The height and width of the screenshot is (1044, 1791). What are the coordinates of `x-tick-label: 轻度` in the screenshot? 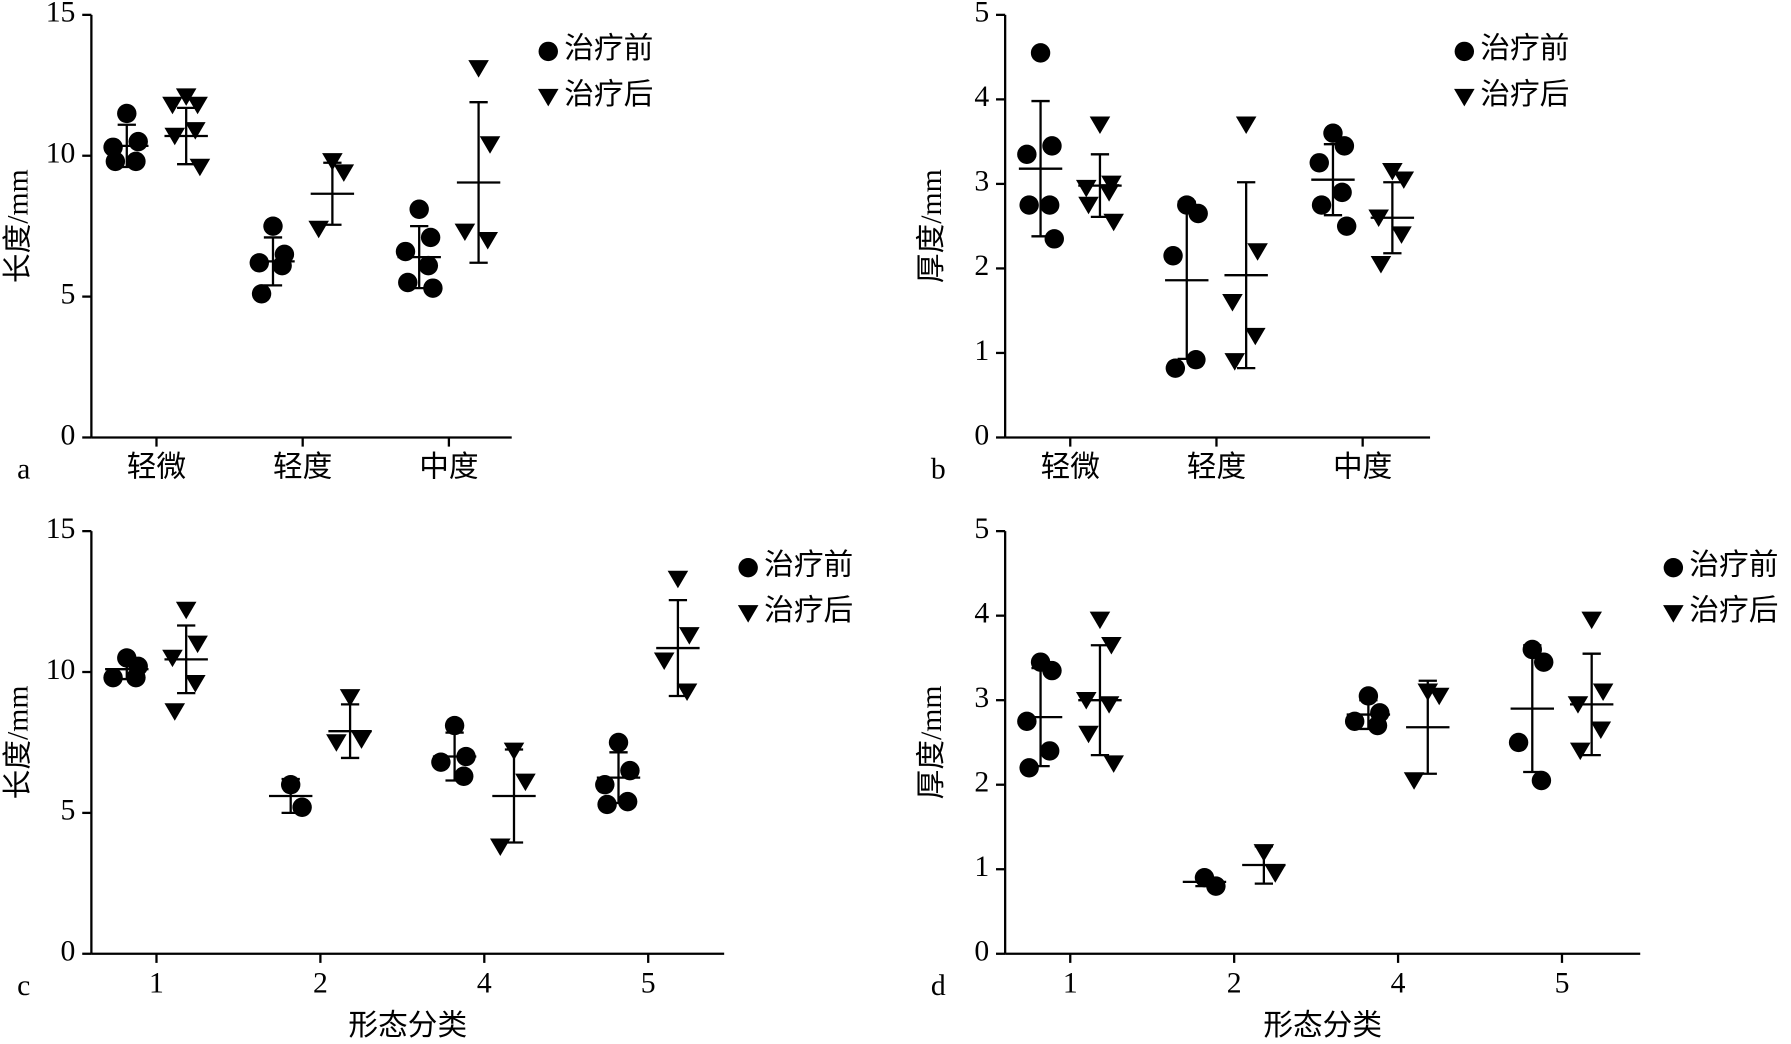 It's located at (1216, 466).